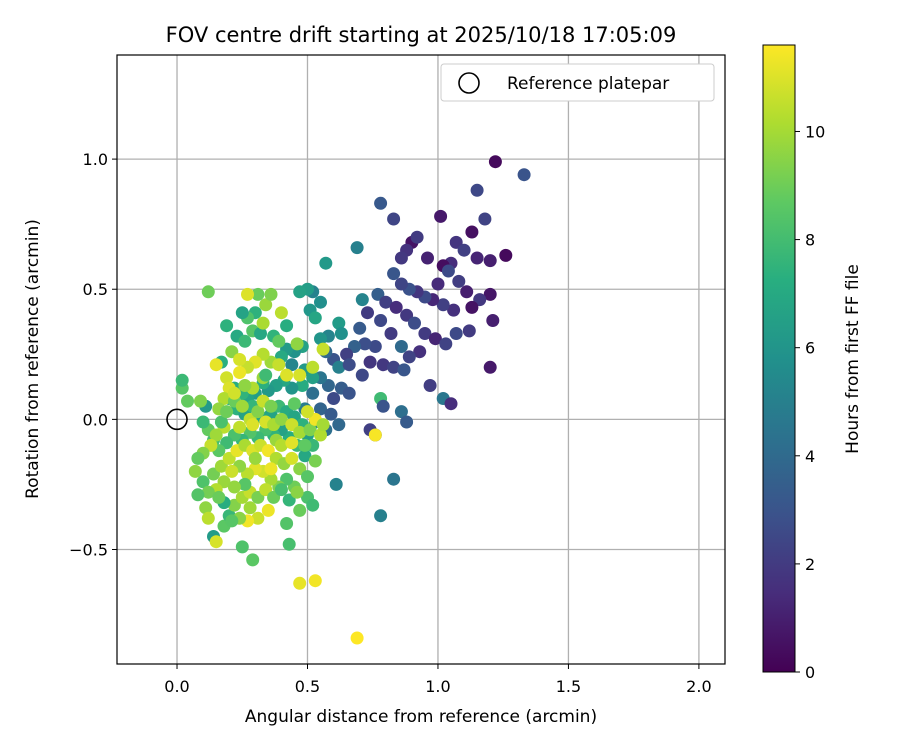  What do you see at coordinates (176, 686) in the screenshot?
I see `x-tick-label: 0.0` at bounding box center [176, 686].